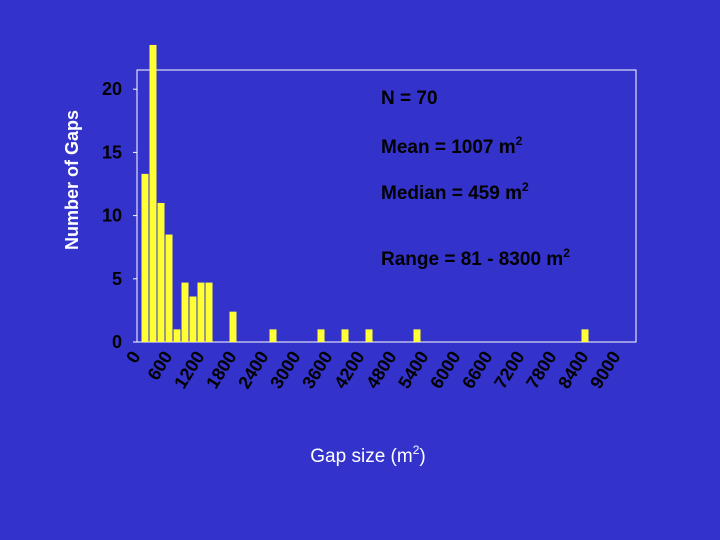  I want to click on y-tick-marks, so click(135, 215).